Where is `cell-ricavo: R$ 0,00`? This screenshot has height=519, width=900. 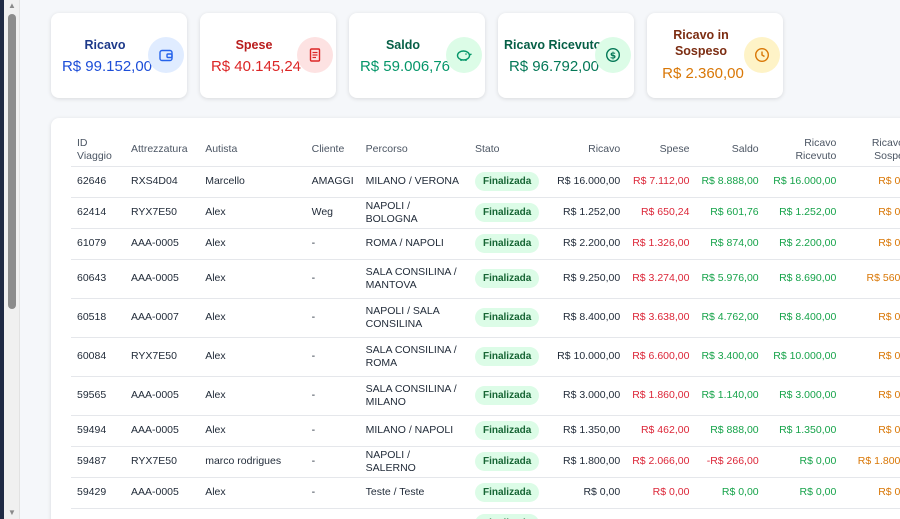
cell-ricavo: R$ 0,00 is located at coordinates (589, 493).